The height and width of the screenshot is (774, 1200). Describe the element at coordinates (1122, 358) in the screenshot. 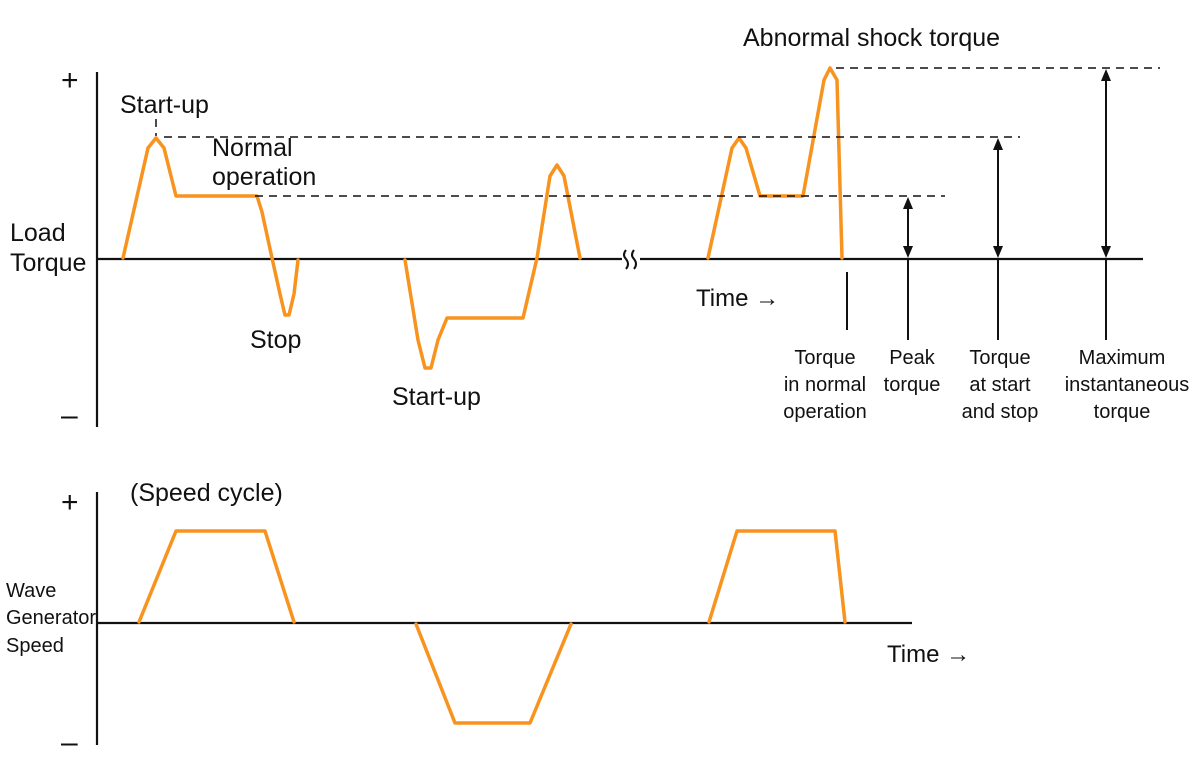

I see `svg-text: Maximum` at that location.